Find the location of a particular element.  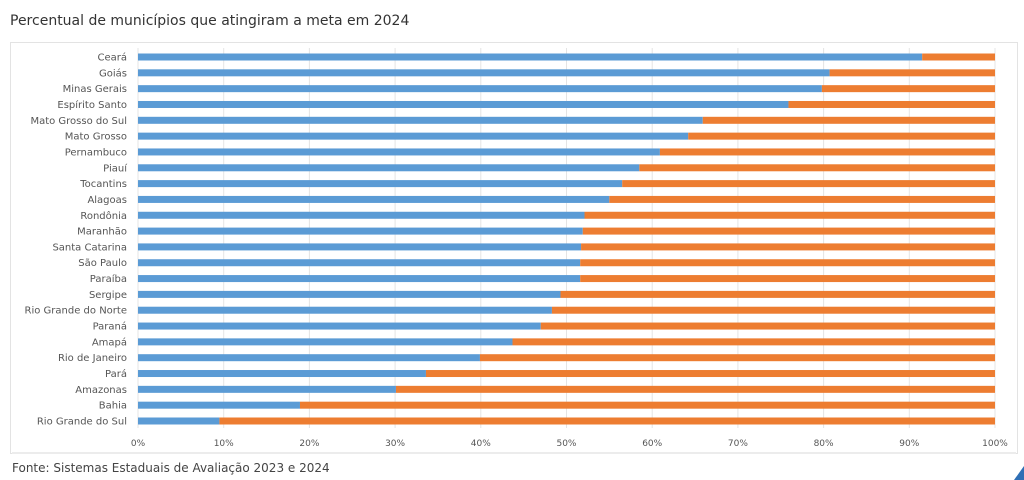

x-tick-label: 70% is located at coordinates (738, 444).